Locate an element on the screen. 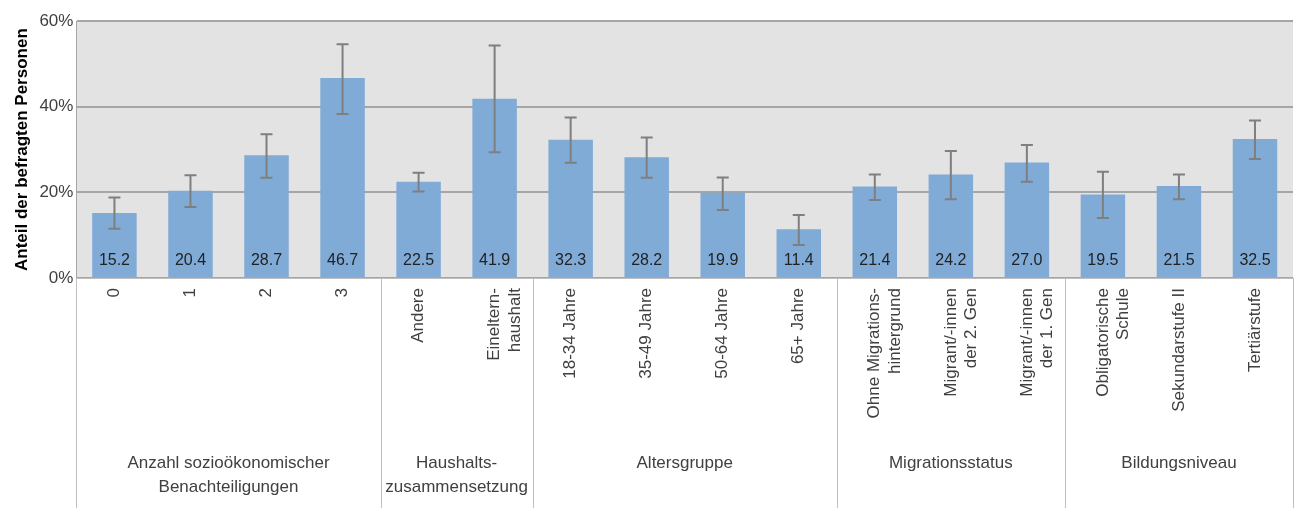  data-label: 24.2 is located at coordinates (951, 260).